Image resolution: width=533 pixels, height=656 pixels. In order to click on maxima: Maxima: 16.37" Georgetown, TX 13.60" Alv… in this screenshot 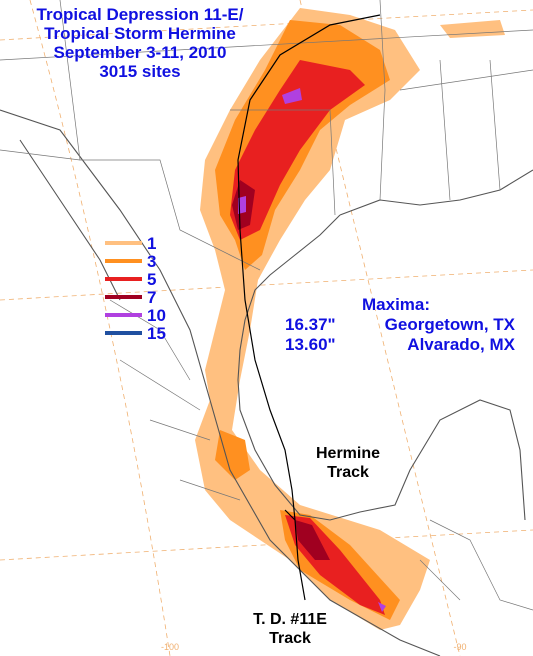, I will do `click(400, 325)`.